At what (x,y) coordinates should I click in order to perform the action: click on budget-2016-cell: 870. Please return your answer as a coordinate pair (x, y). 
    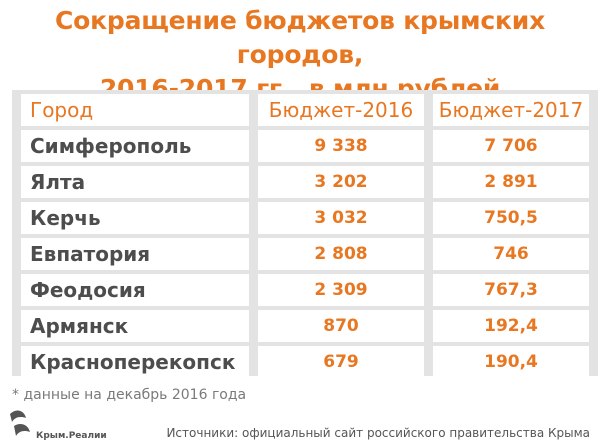
    Looking at the image, I should click on (341, 326).